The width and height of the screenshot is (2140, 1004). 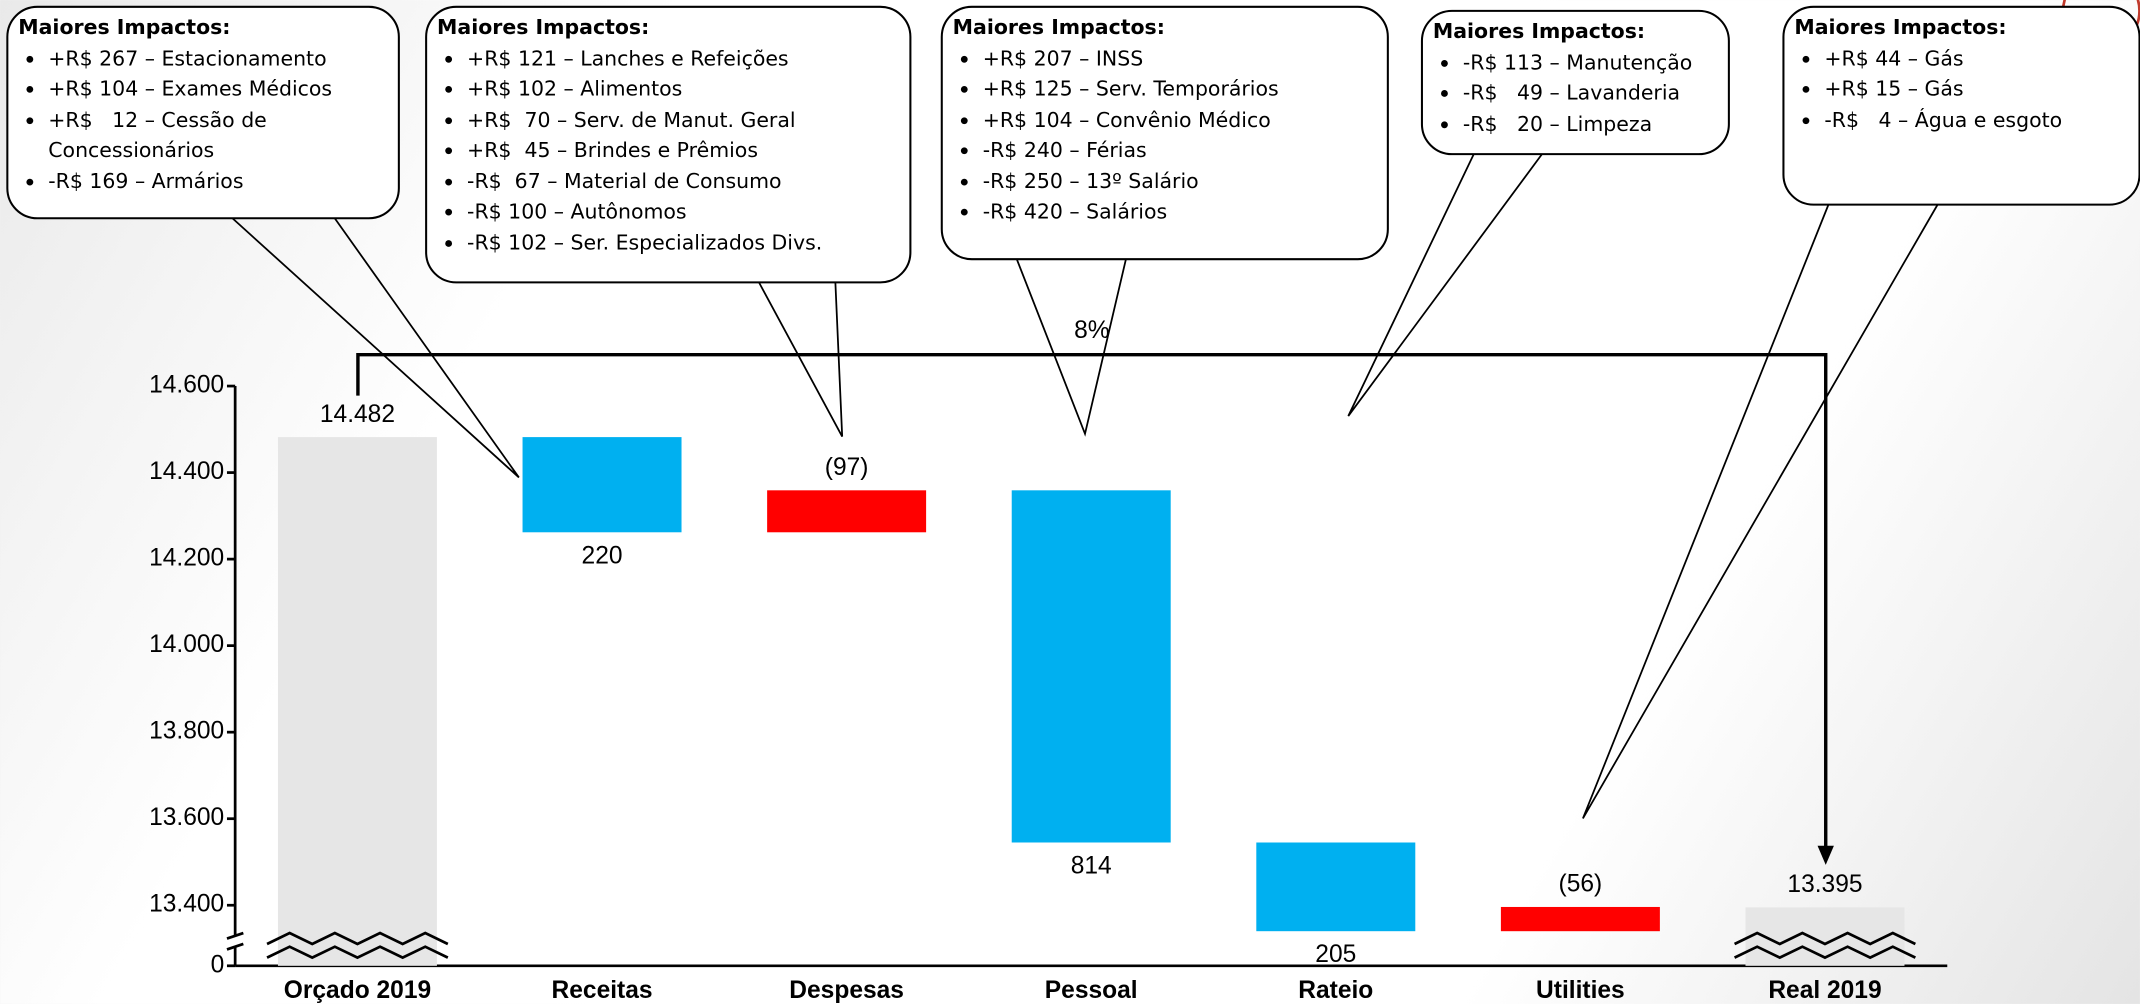 I want to click on callout-item: +R$ 104 – Exames Médicos, so click(x=218, y=89).